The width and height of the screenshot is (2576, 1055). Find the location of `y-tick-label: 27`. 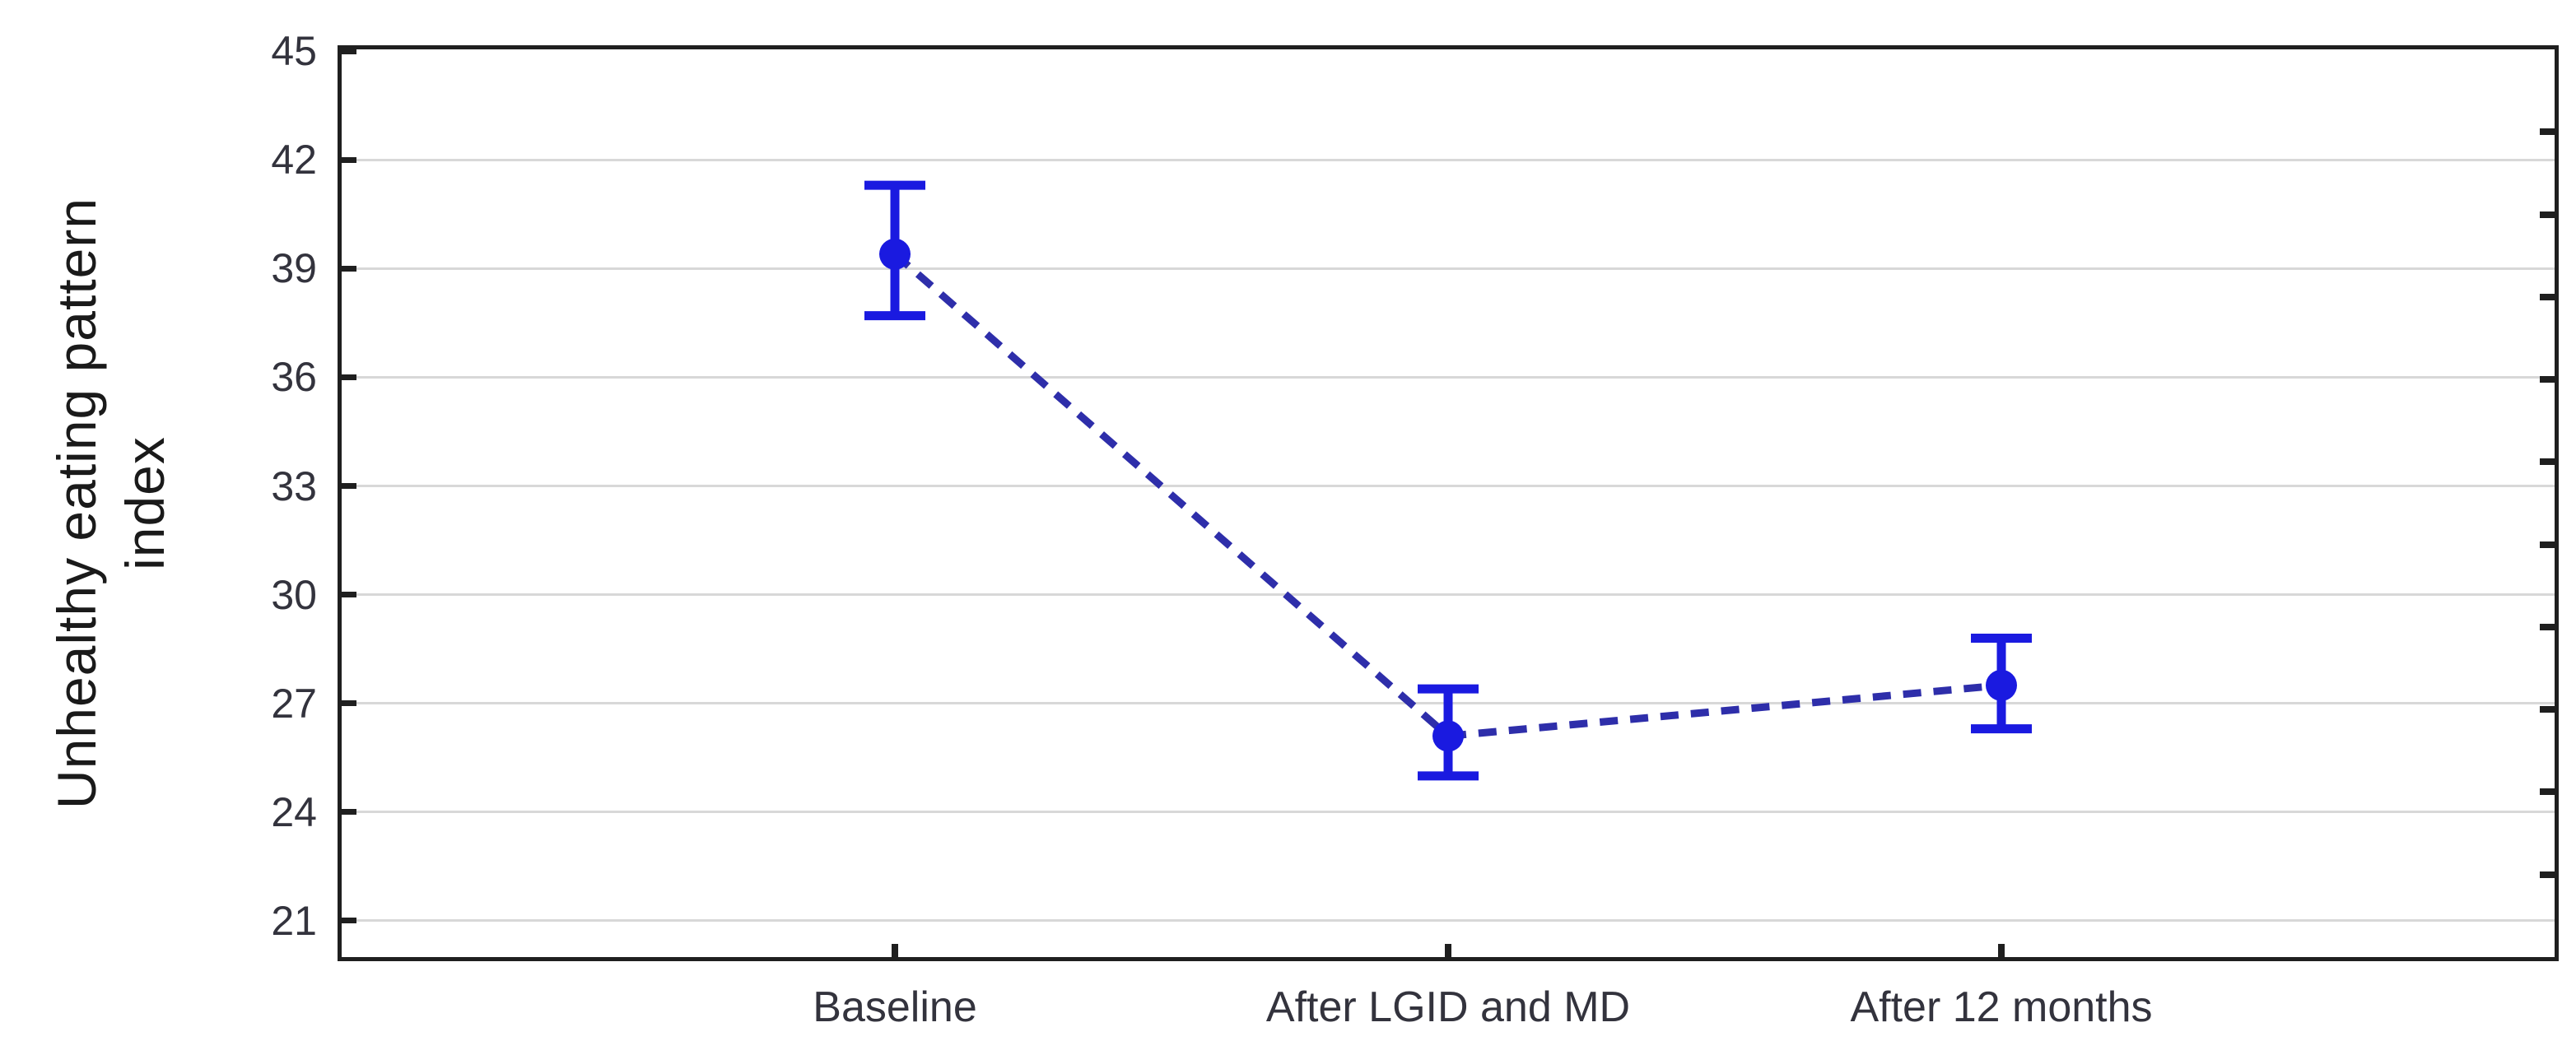

y-tick-label: 27 is located at coordinates (294, 703).